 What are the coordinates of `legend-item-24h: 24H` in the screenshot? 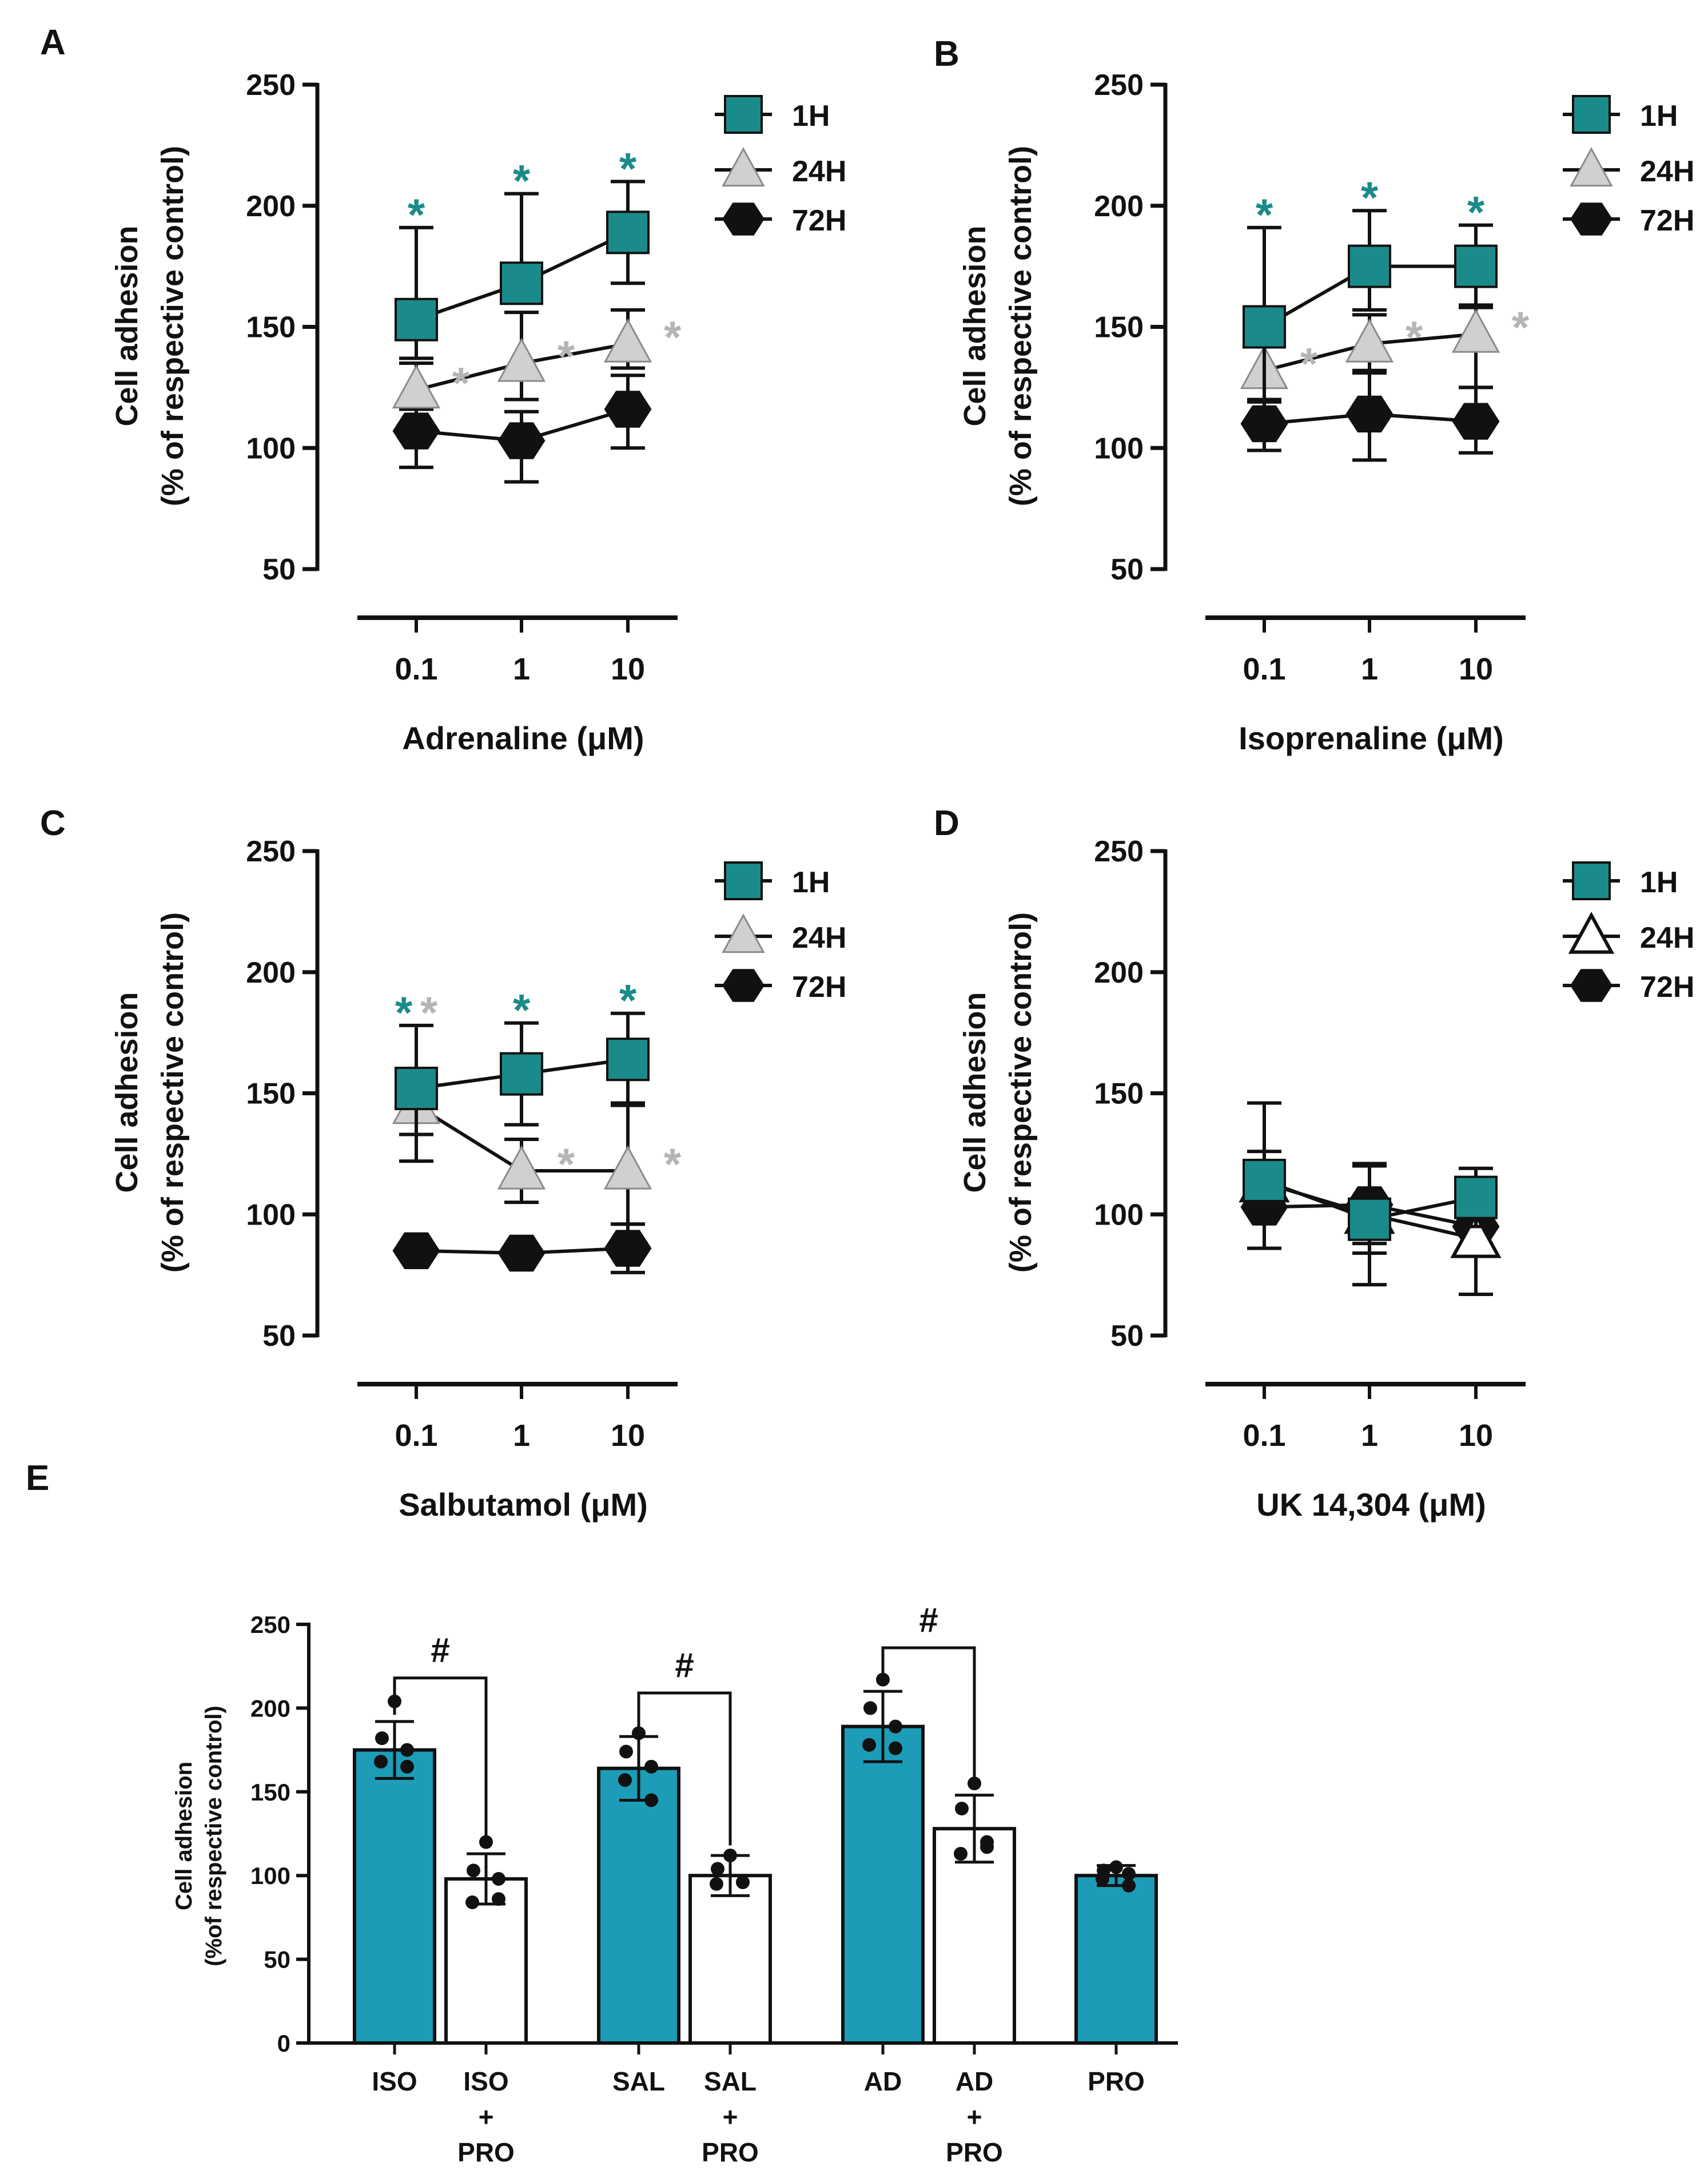 It's located at (781, 934).